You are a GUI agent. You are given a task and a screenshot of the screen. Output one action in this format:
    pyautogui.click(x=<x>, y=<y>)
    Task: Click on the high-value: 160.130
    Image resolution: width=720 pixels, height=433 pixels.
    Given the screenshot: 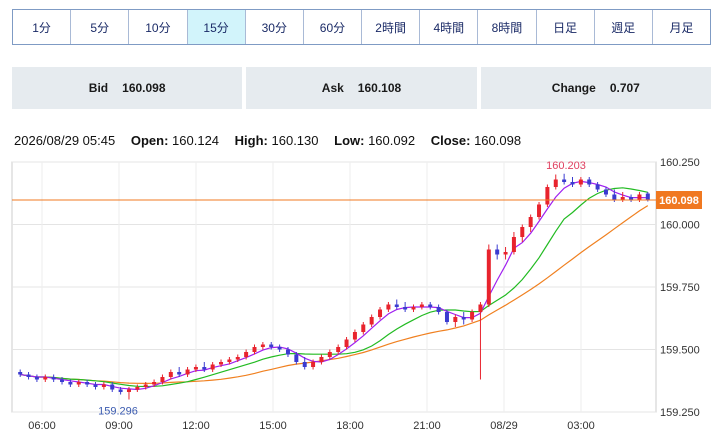 What is the action you would take?
    pyautogui.click(x=295, y=140)
    